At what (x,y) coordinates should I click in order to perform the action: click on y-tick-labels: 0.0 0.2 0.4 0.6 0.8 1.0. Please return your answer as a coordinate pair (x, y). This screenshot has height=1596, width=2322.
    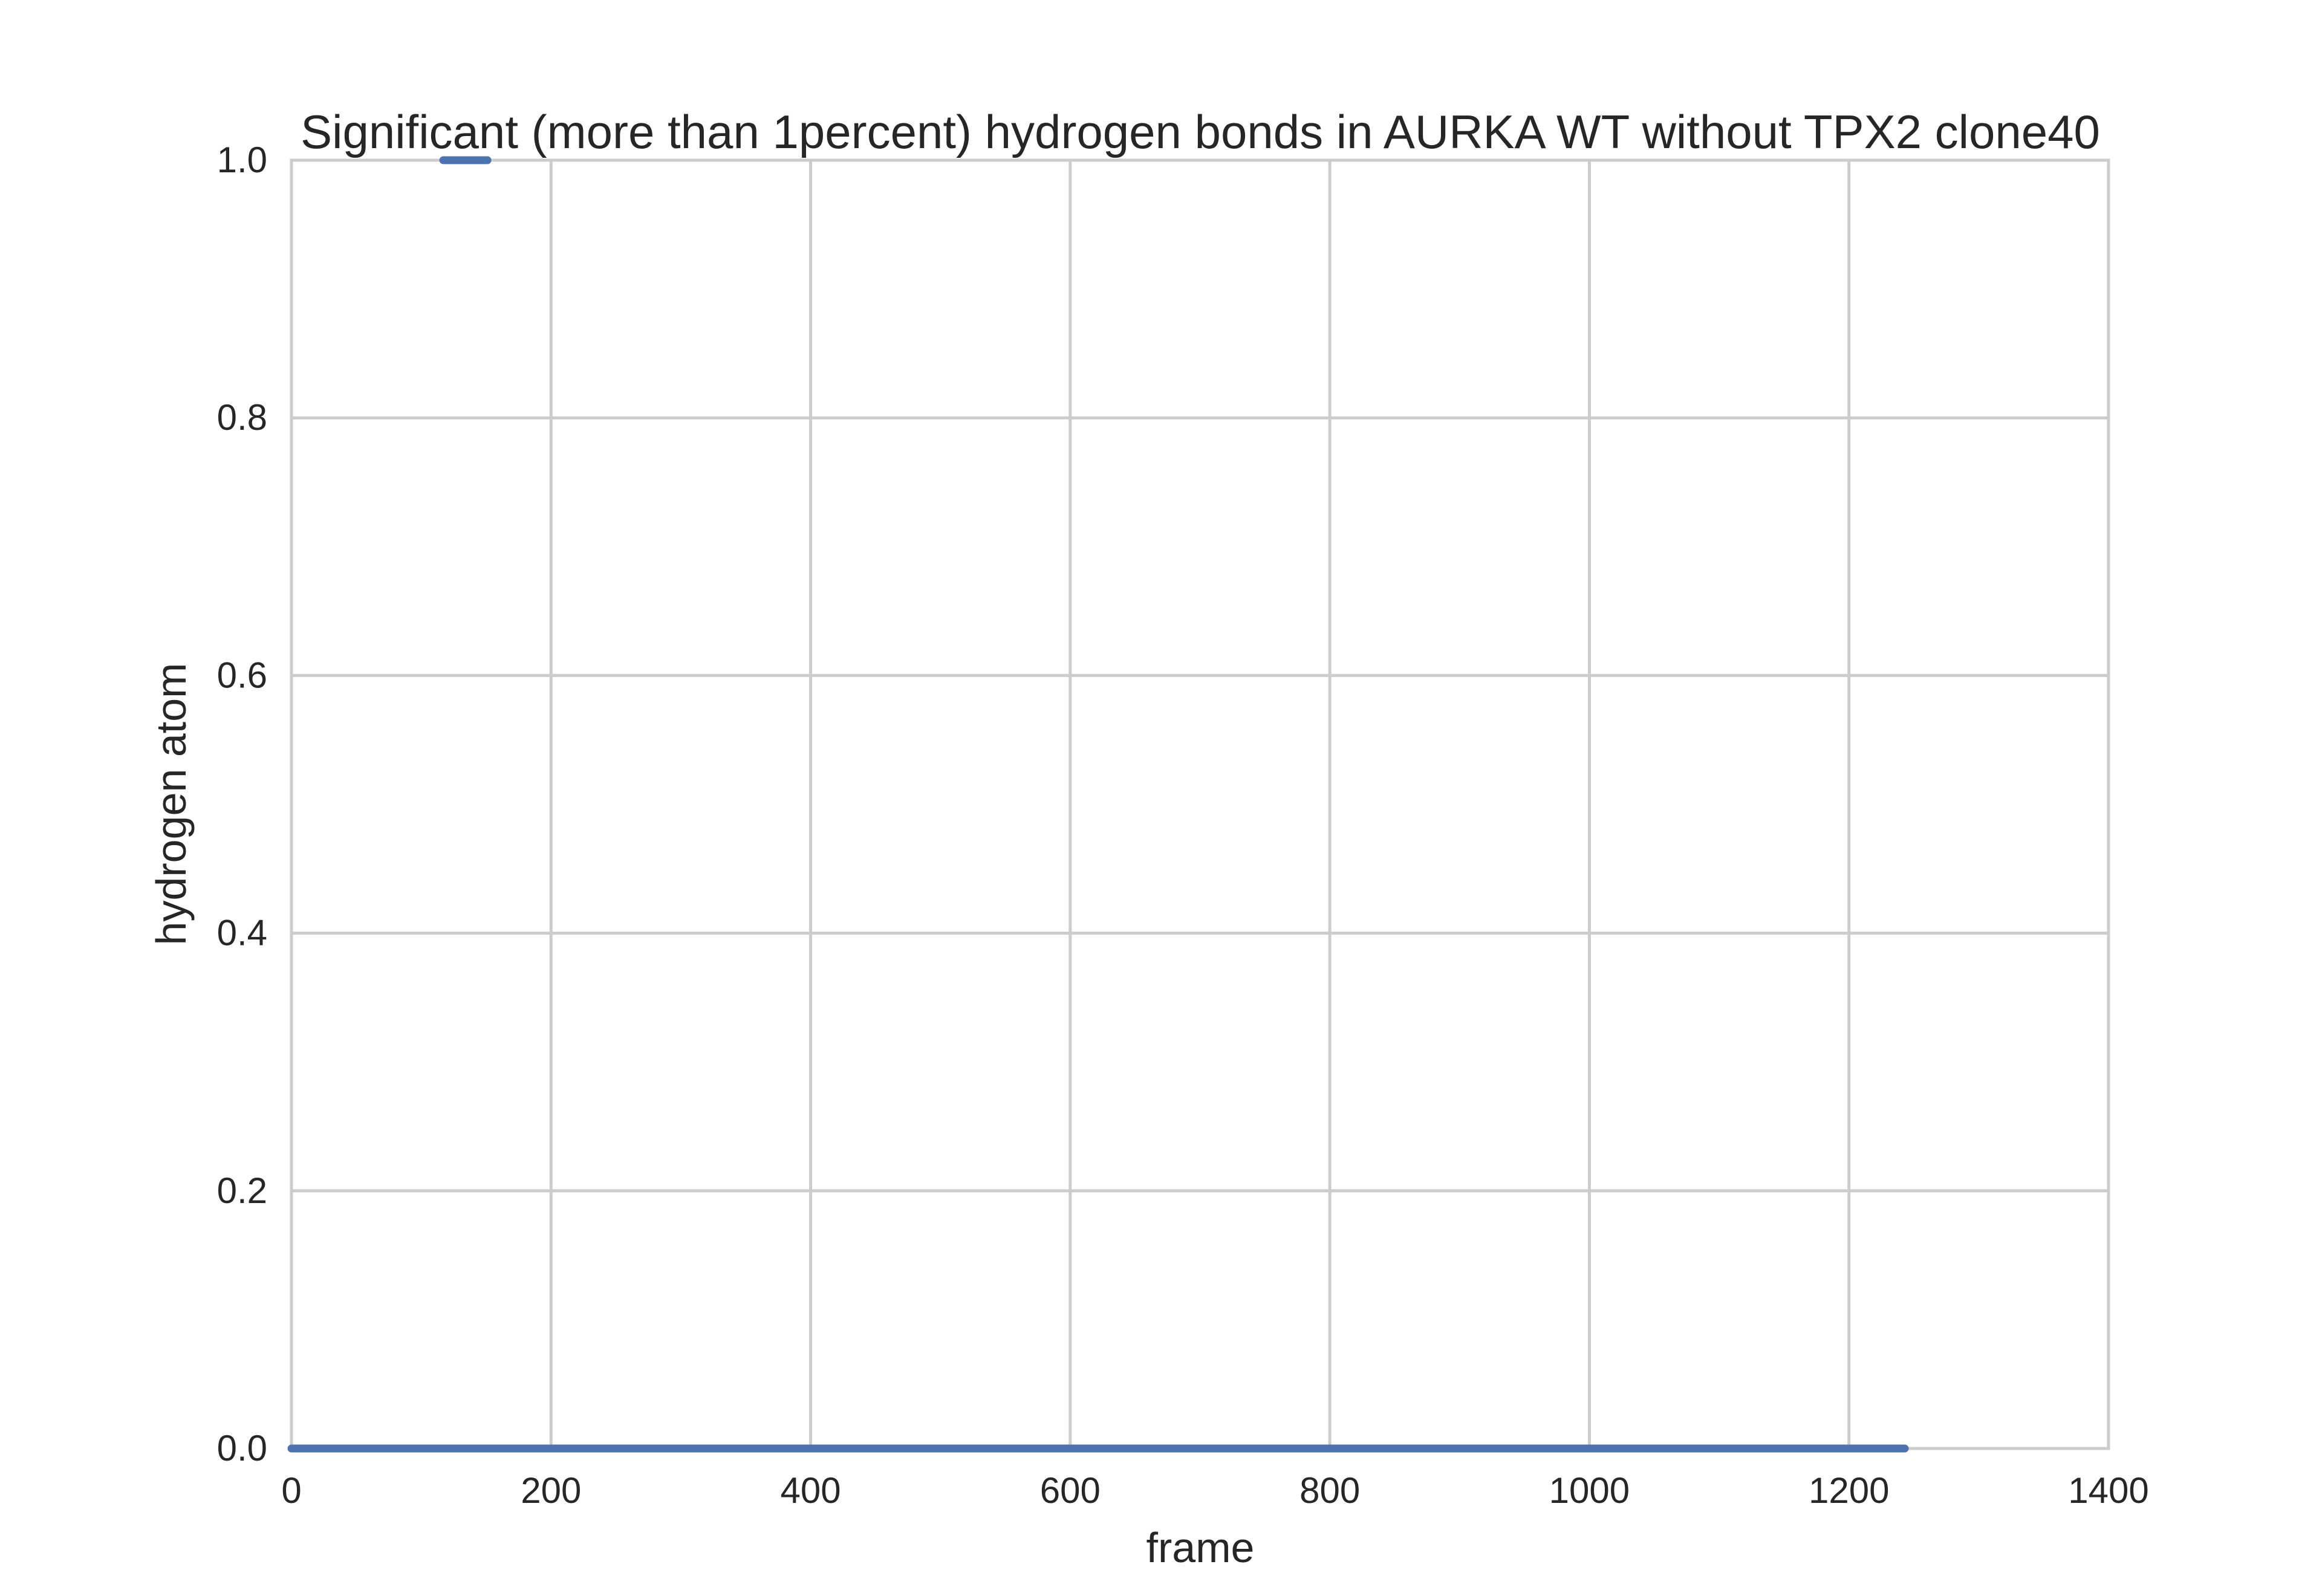
    Looking at the image, I should click on (242, 804).